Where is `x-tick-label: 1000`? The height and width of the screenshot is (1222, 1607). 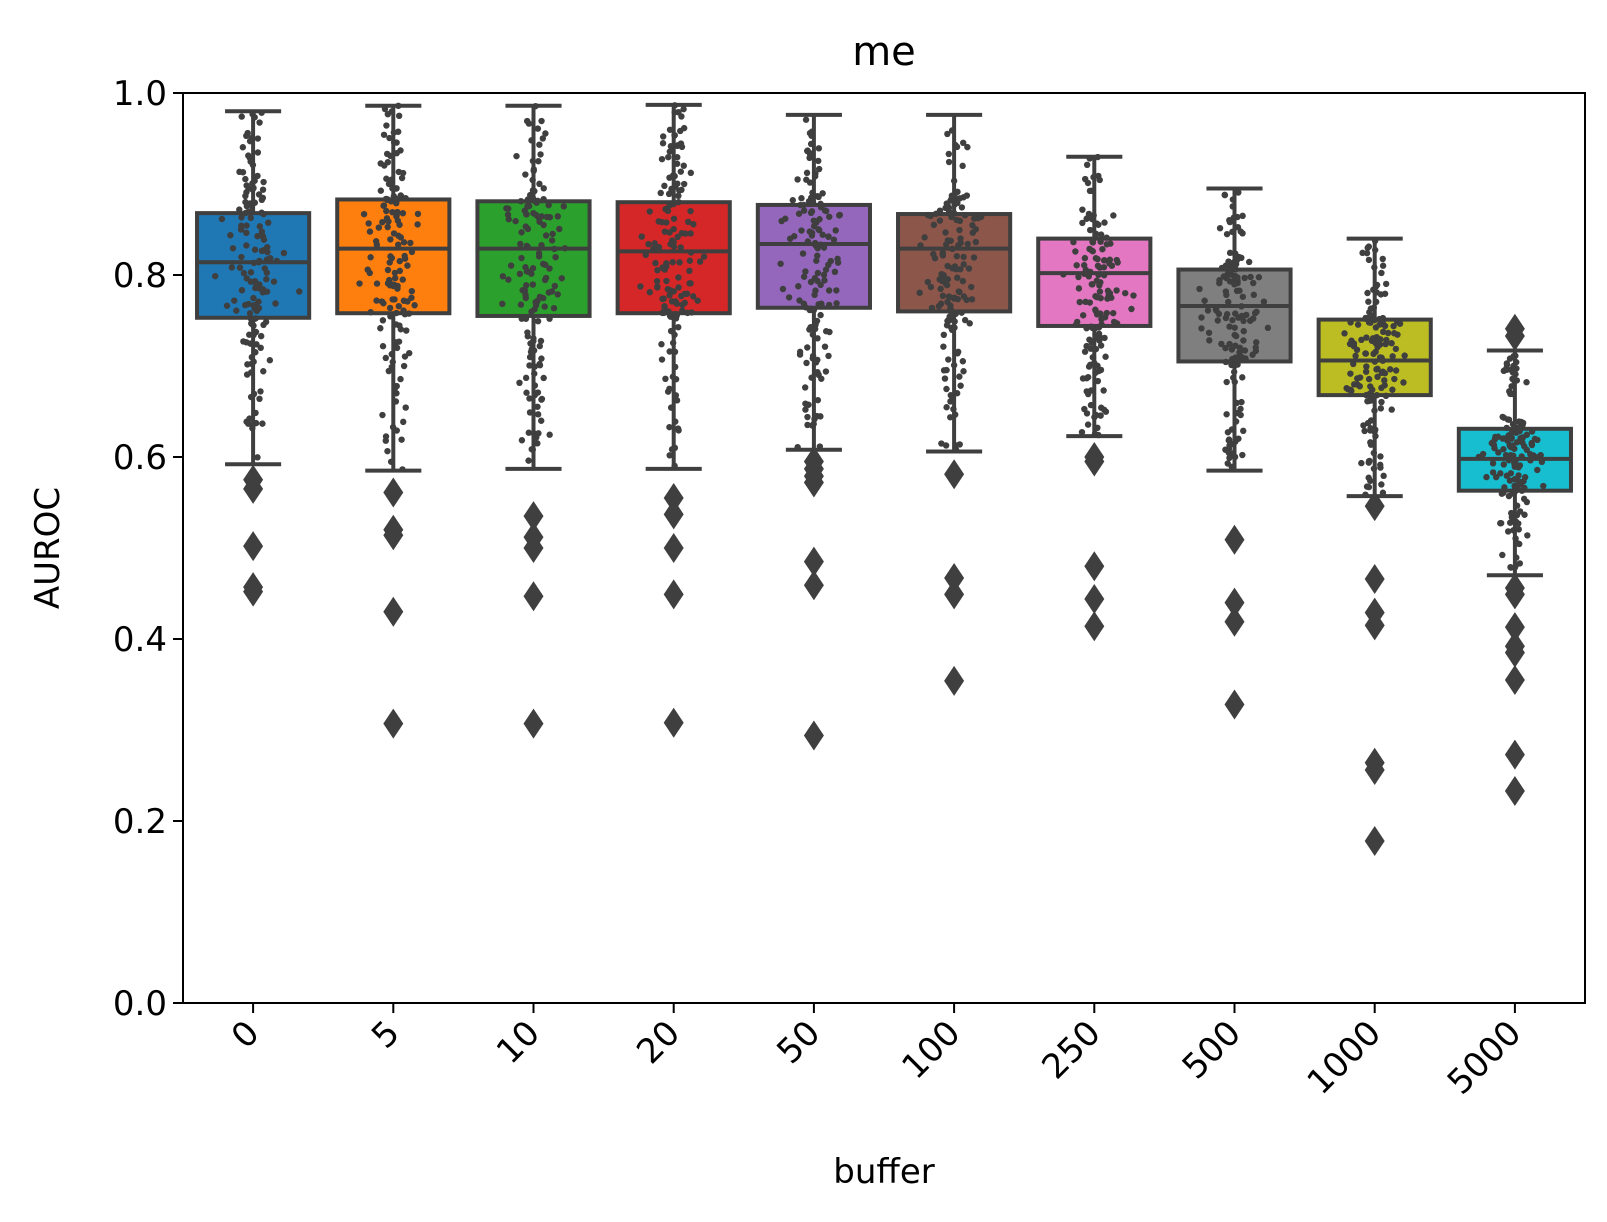 x-tick-label: 1000 is located at coordinates (1344, 1057).